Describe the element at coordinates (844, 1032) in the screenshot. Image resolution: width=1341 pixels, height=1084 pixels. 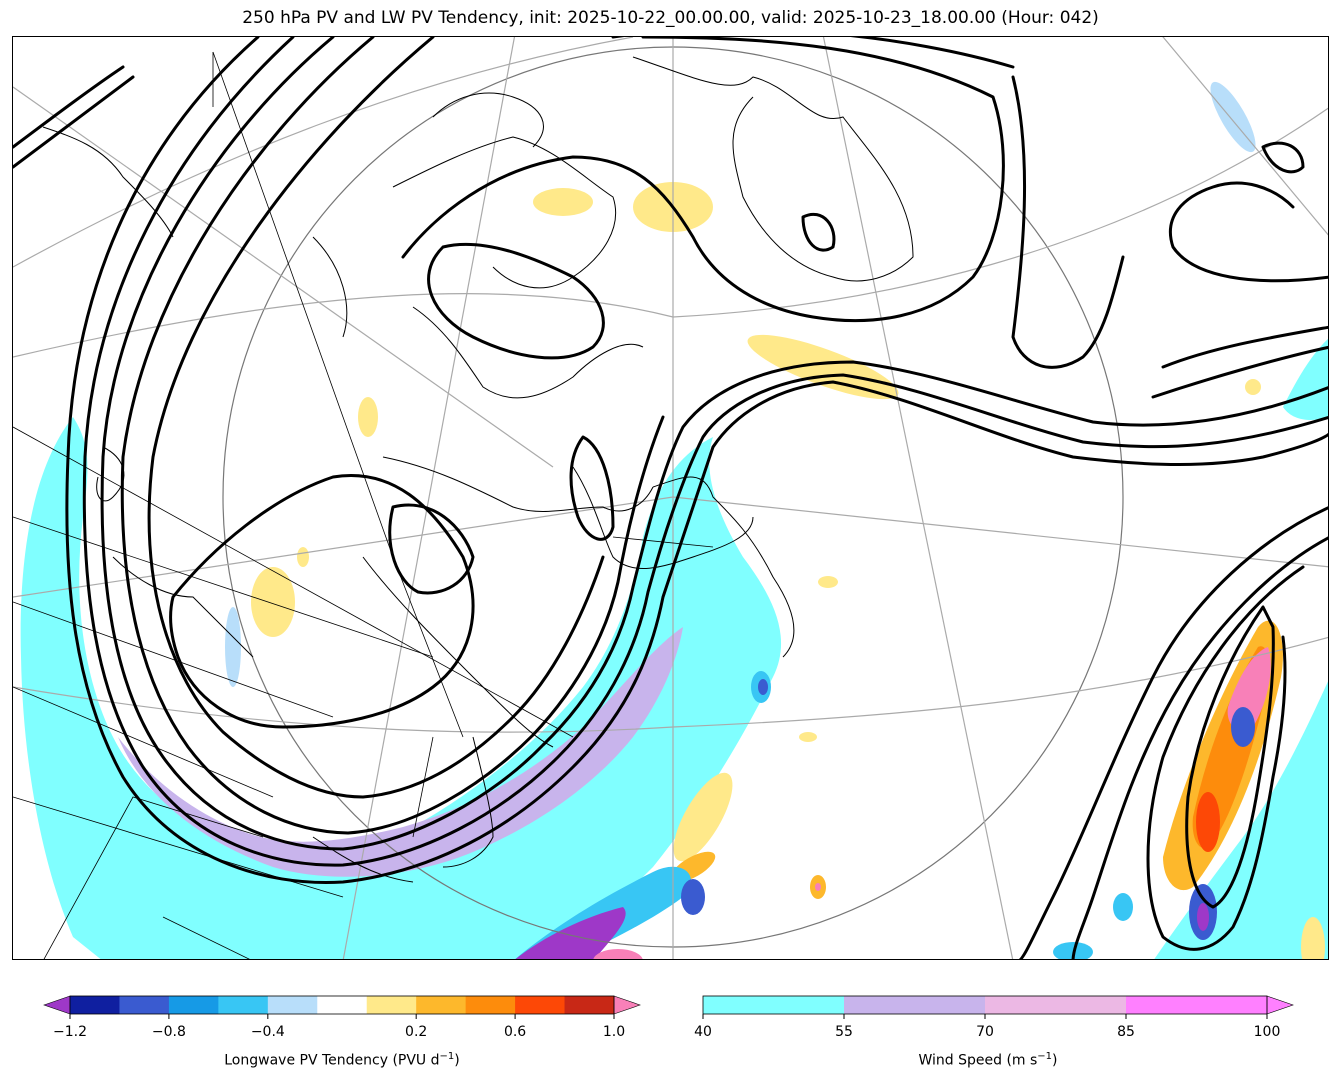
I see `wind-colorbar-tick-label: 55` at that location.